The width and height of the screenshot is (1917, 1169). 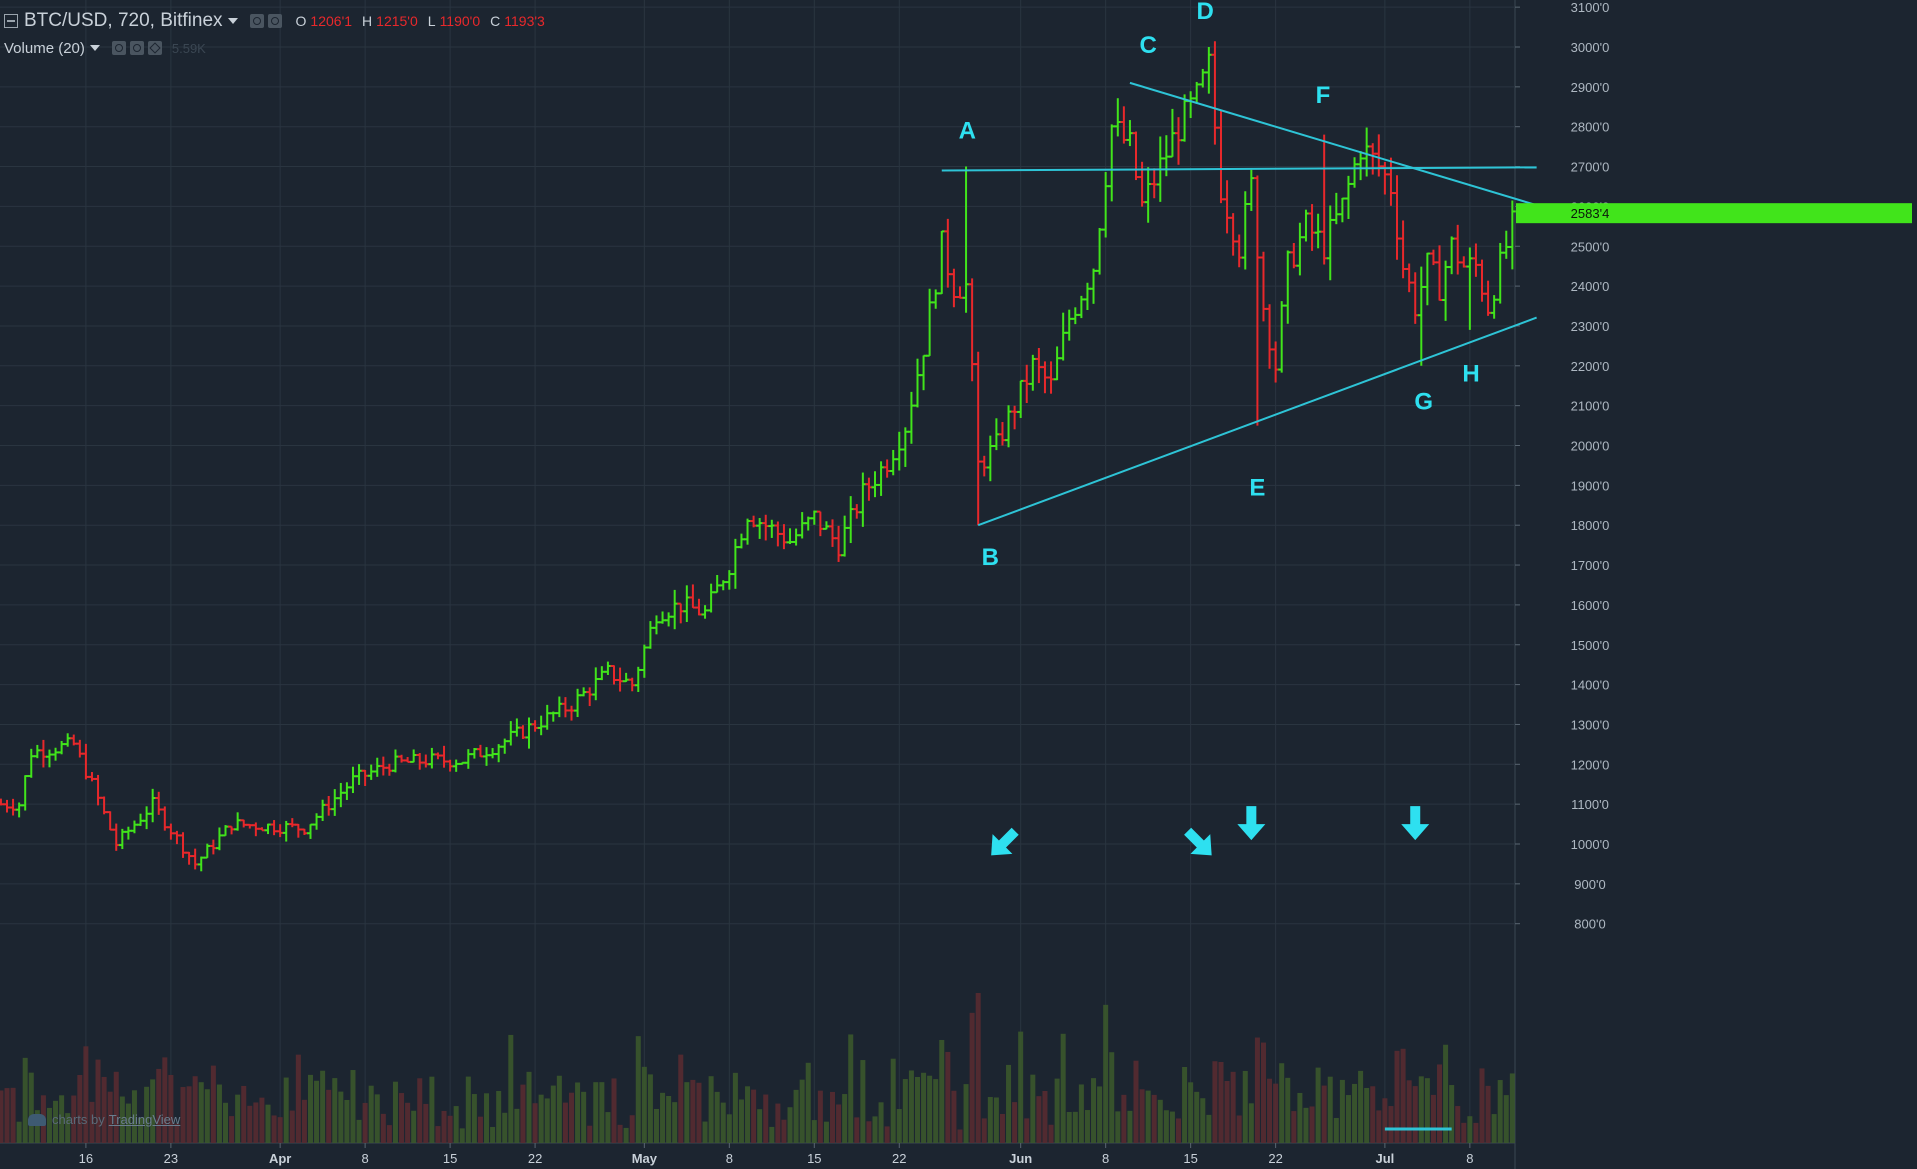 What do you see at coordinates (1590, 213) in the screenshot?
I see `price-tag-label: 2583'4` at bounding box center [1590, 213].